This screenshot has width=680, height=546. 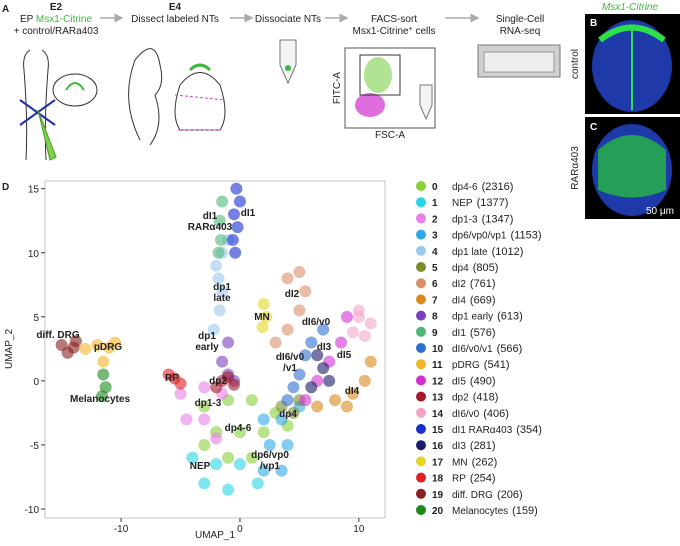 I want to click on legend-count: (159), so click(x=525, y=511).